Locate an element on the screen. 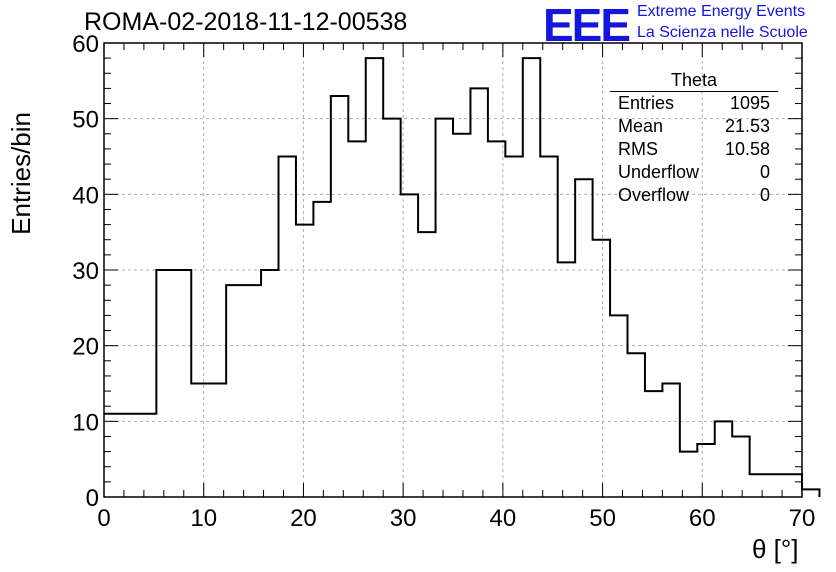 The height and width of the screenshot is (572, 836). x-tick-label: 30 is located at coordinates (403, 518).